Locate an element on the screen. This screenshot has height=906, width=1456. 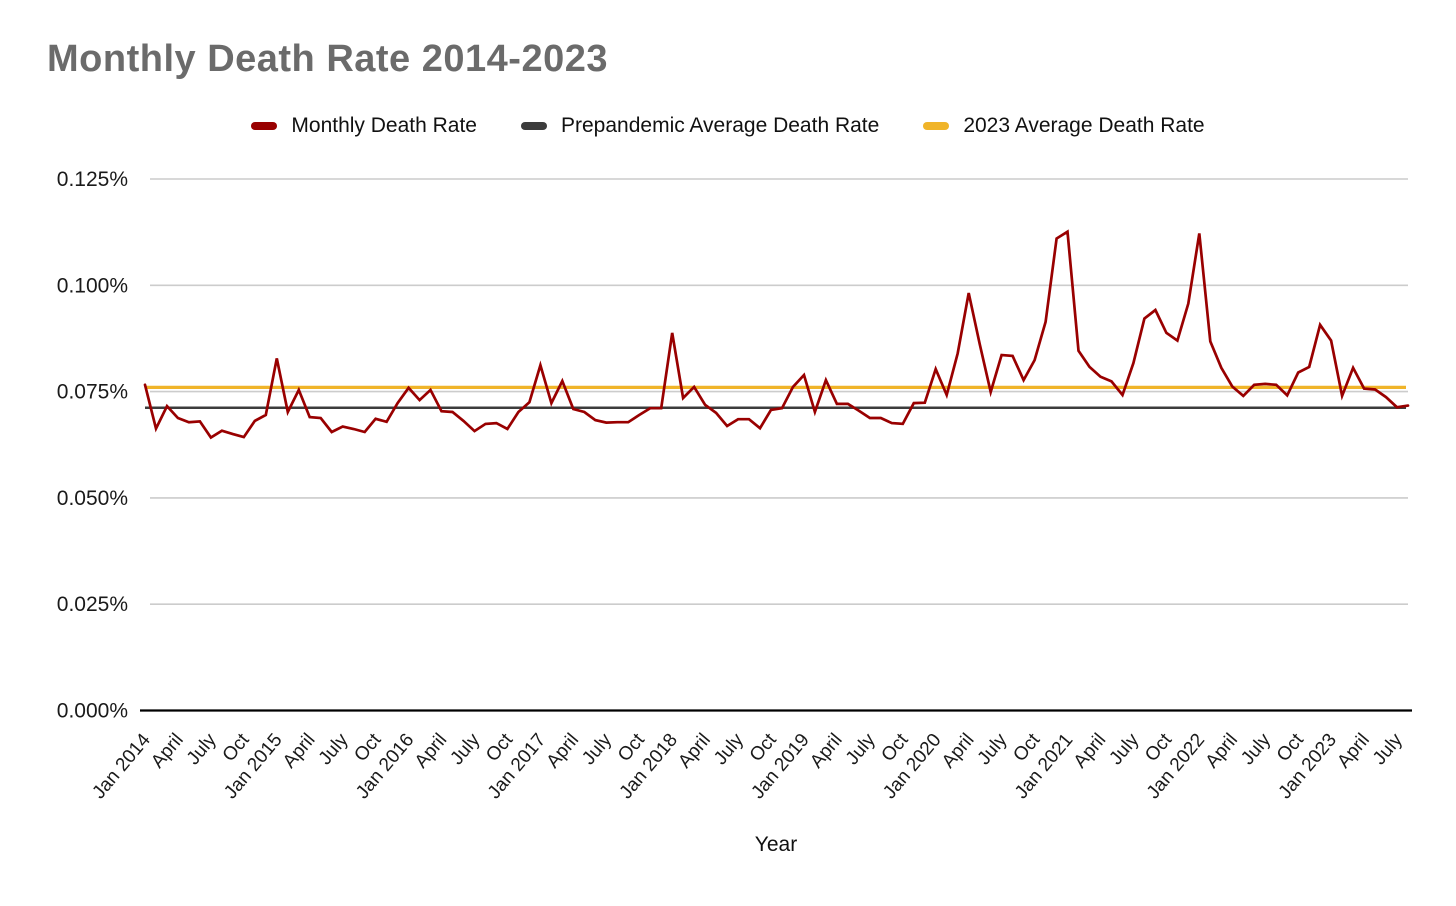
legend-item-monthly-death-rate: Monthly Death Rate is located at coordinates (364, 126).